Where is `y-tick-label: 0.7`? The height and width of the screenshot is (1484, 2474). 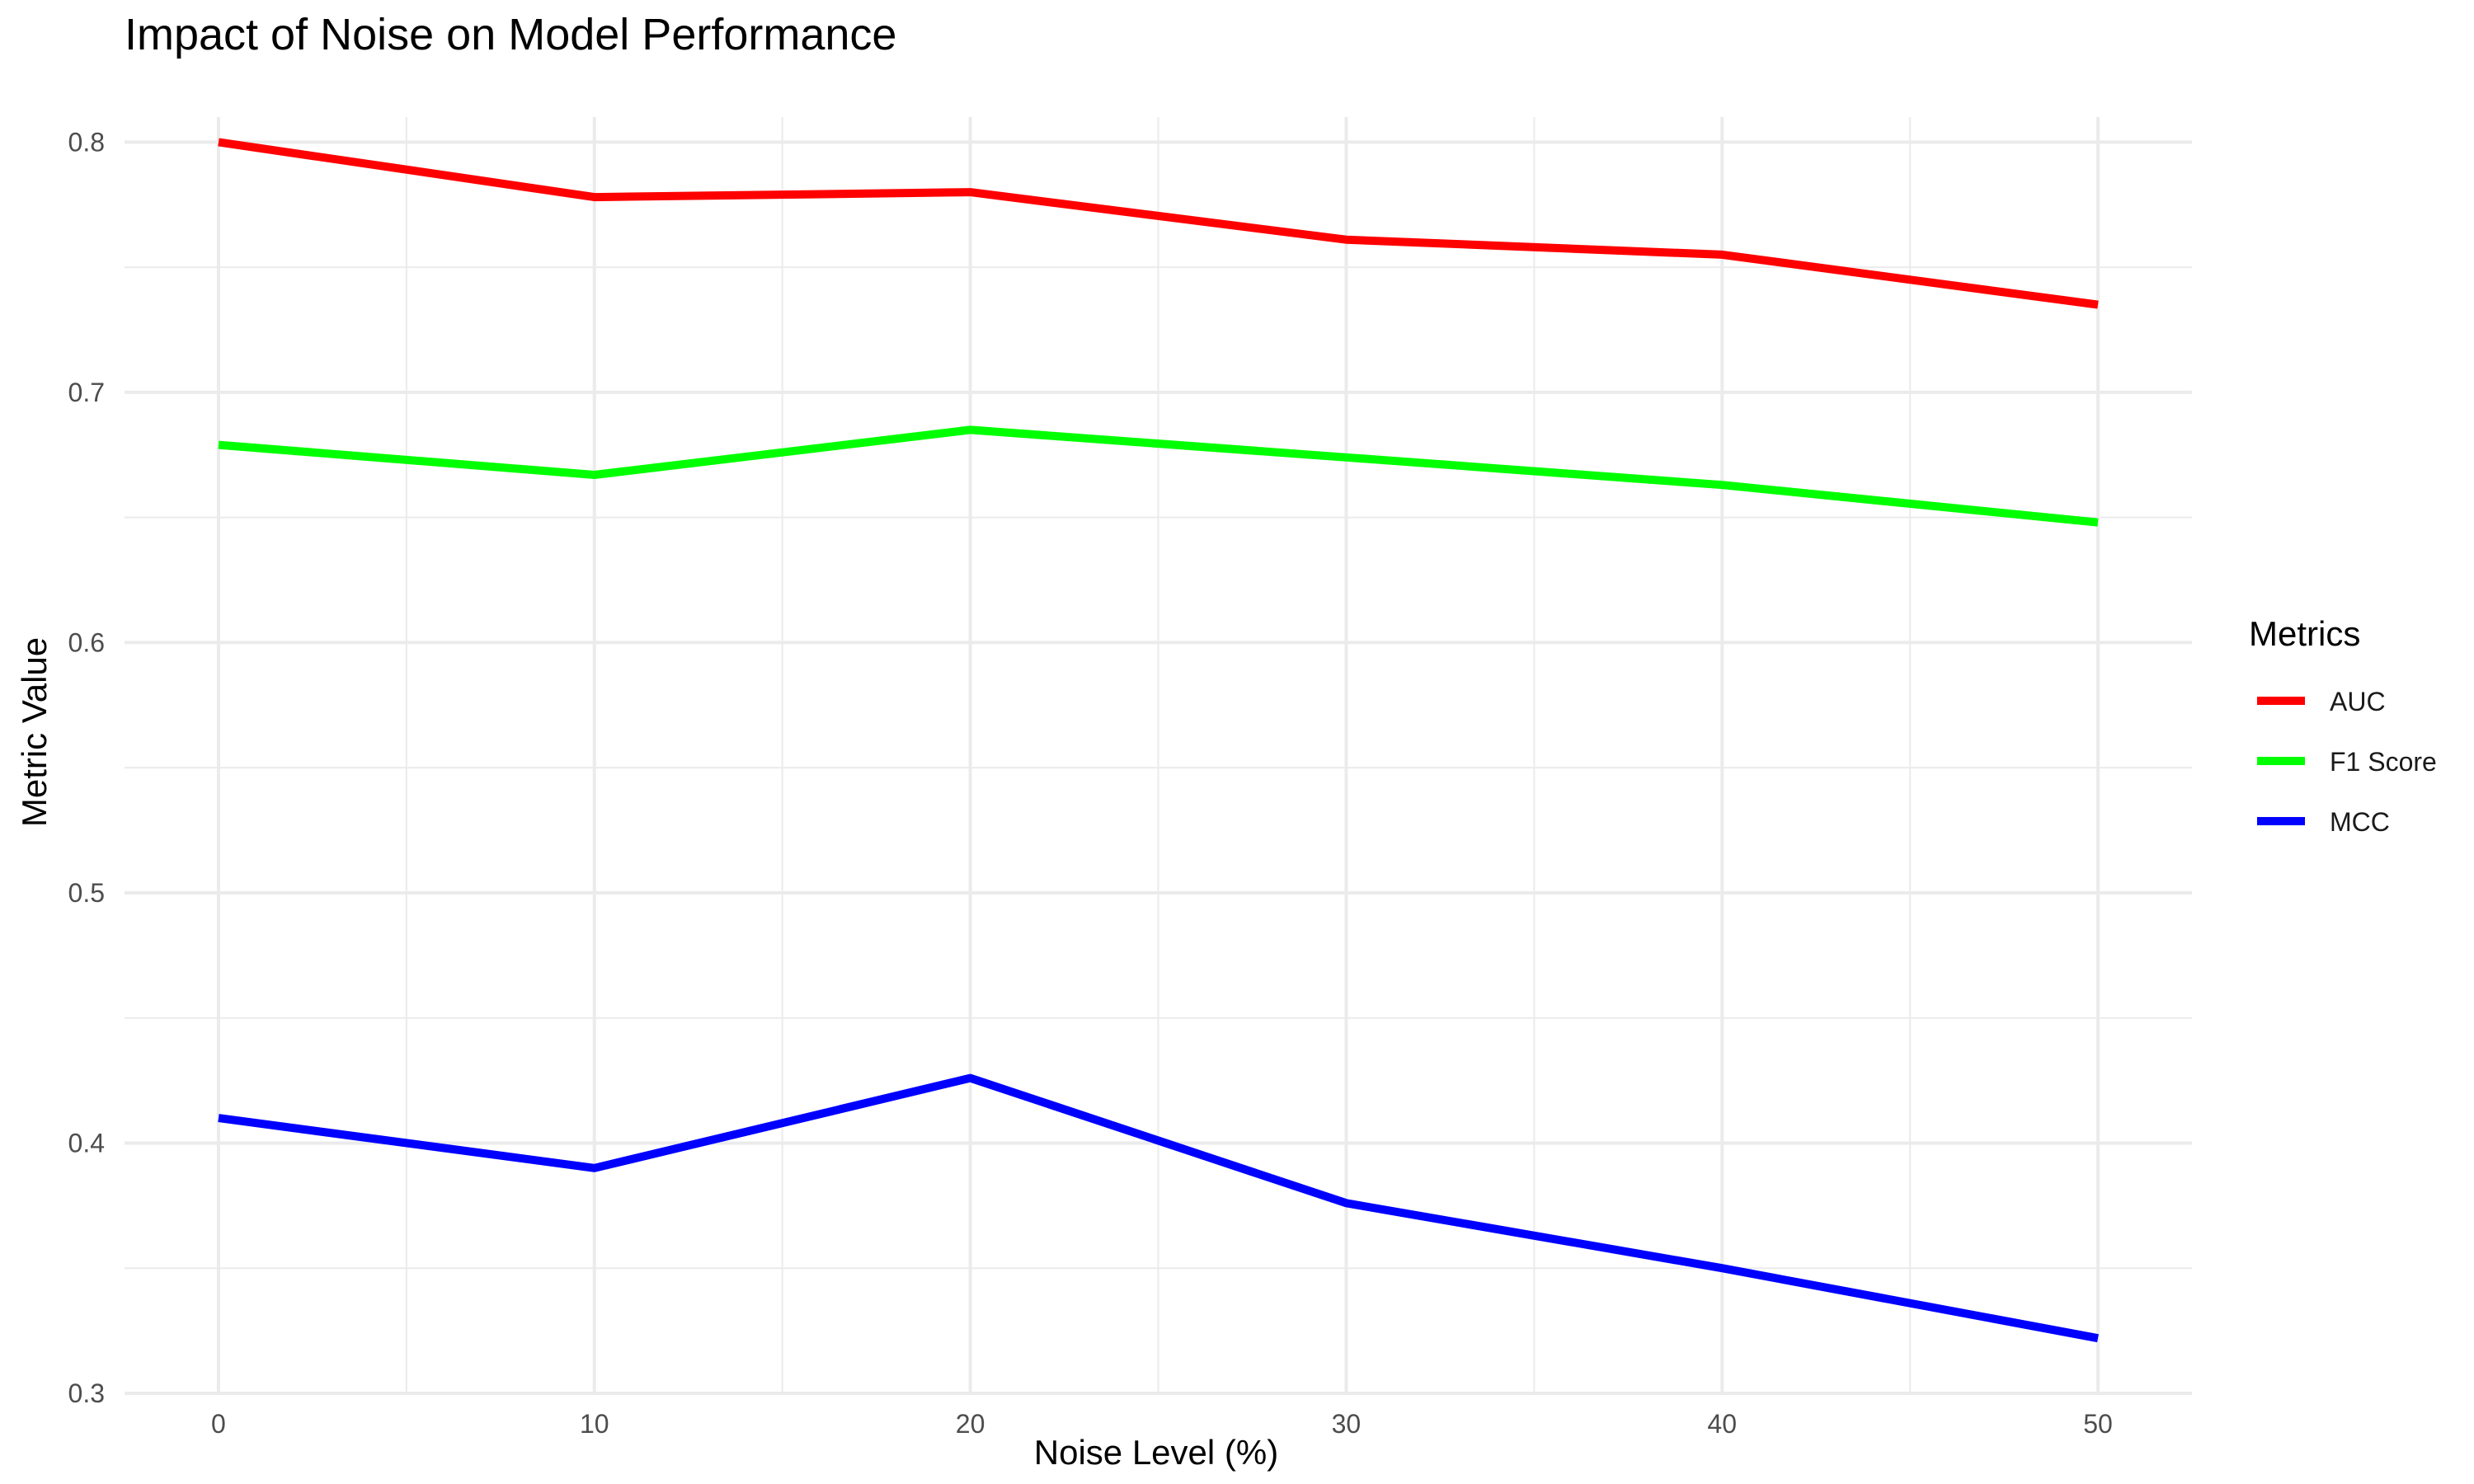 y-tick-label: 0.7 is located at coordinates (86, 392).